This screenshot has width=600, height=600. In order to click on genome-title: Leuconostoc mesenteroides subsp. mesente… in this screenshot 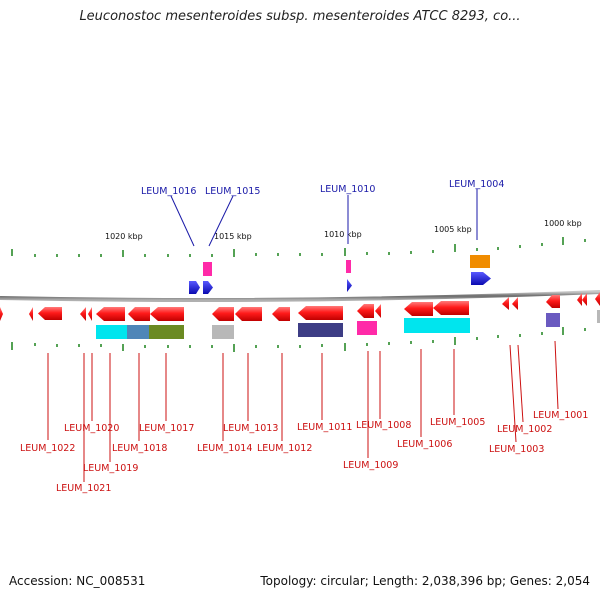, I will do `click(300, 16)`.